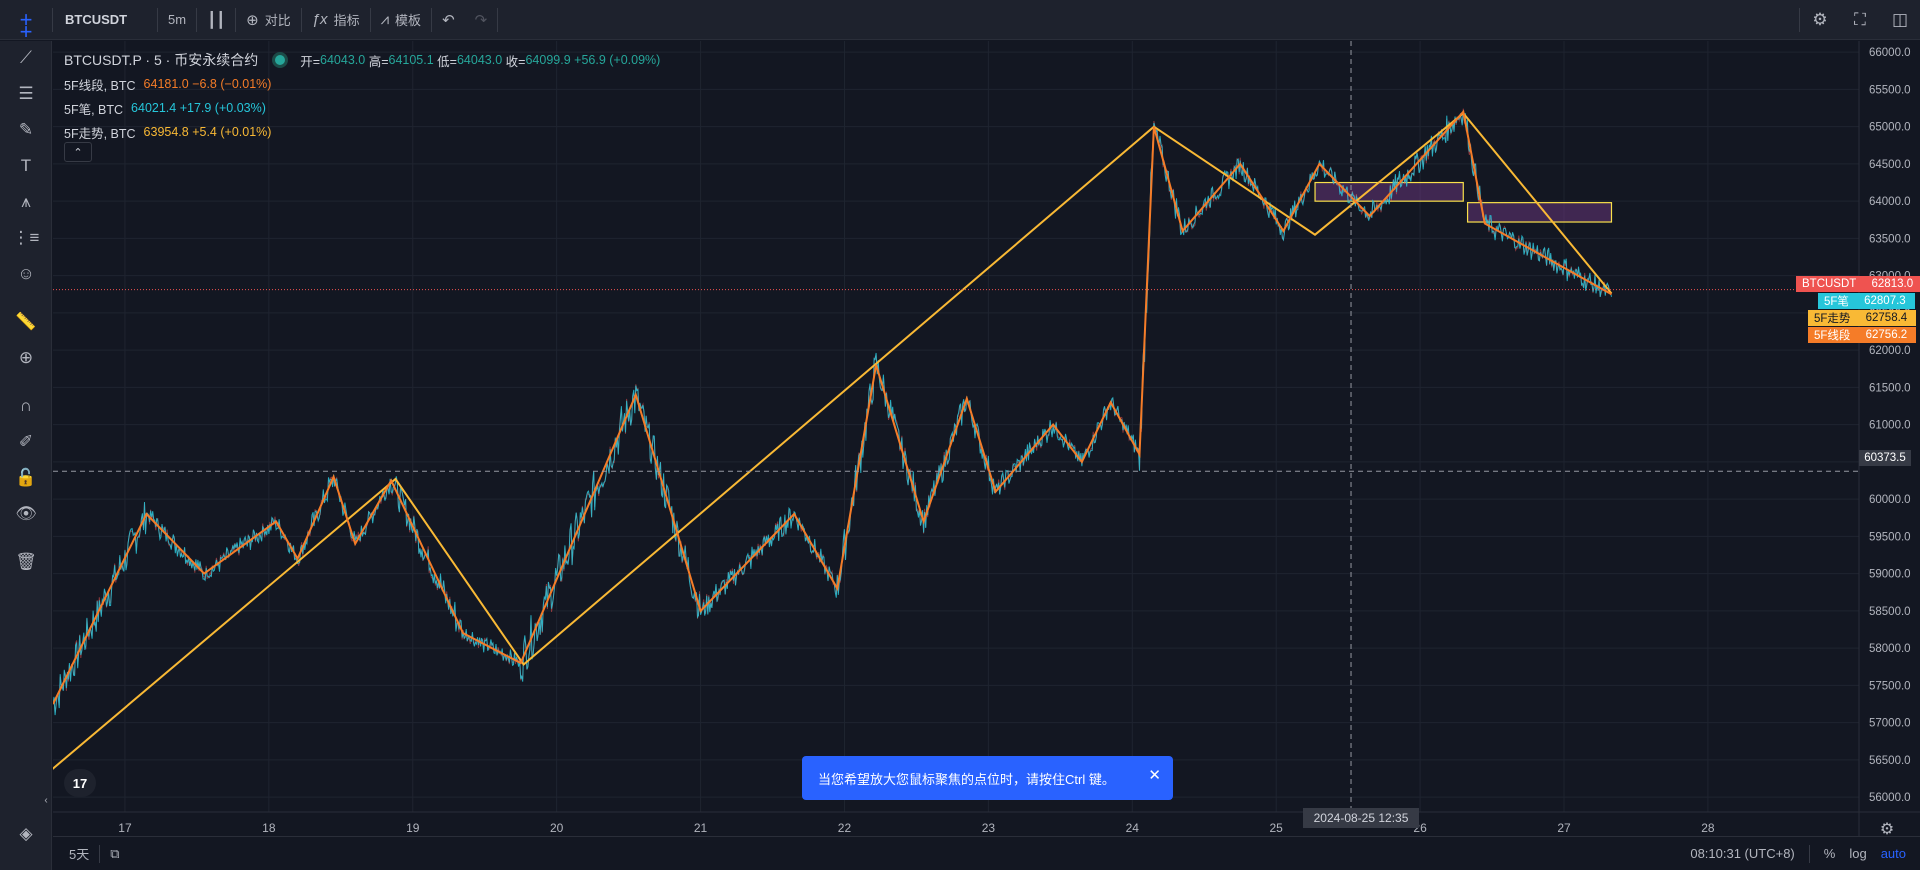 The width and height of the screenshot is (1920, 870). I want to click on log-toggle: log, so click(1858, 853).